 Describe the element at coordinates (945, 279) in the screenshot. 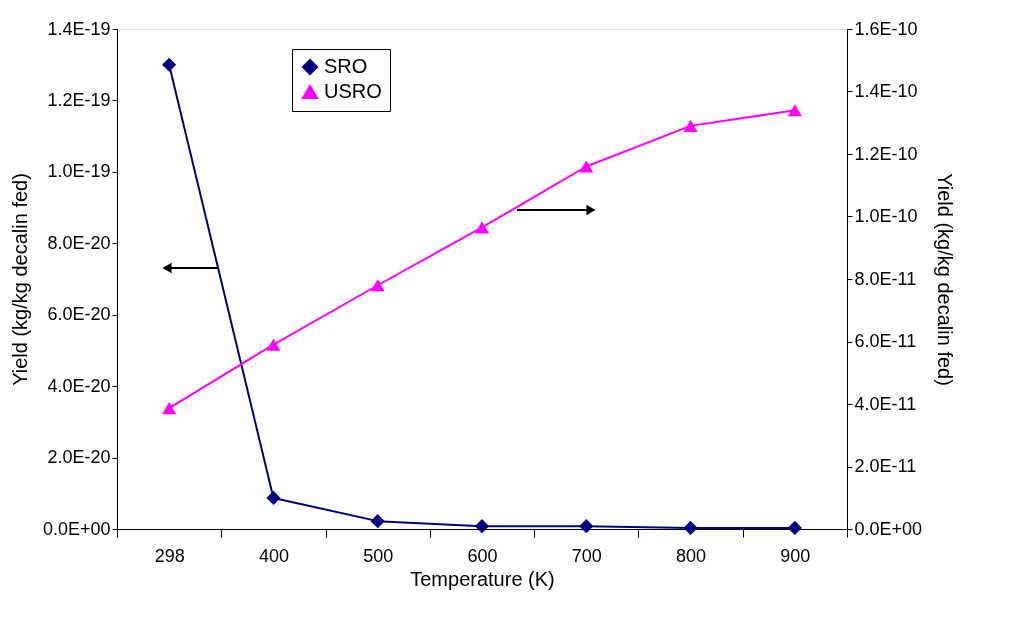

I see `y2-axis-title: Yield (kg/kg decalin fed)` at that location.